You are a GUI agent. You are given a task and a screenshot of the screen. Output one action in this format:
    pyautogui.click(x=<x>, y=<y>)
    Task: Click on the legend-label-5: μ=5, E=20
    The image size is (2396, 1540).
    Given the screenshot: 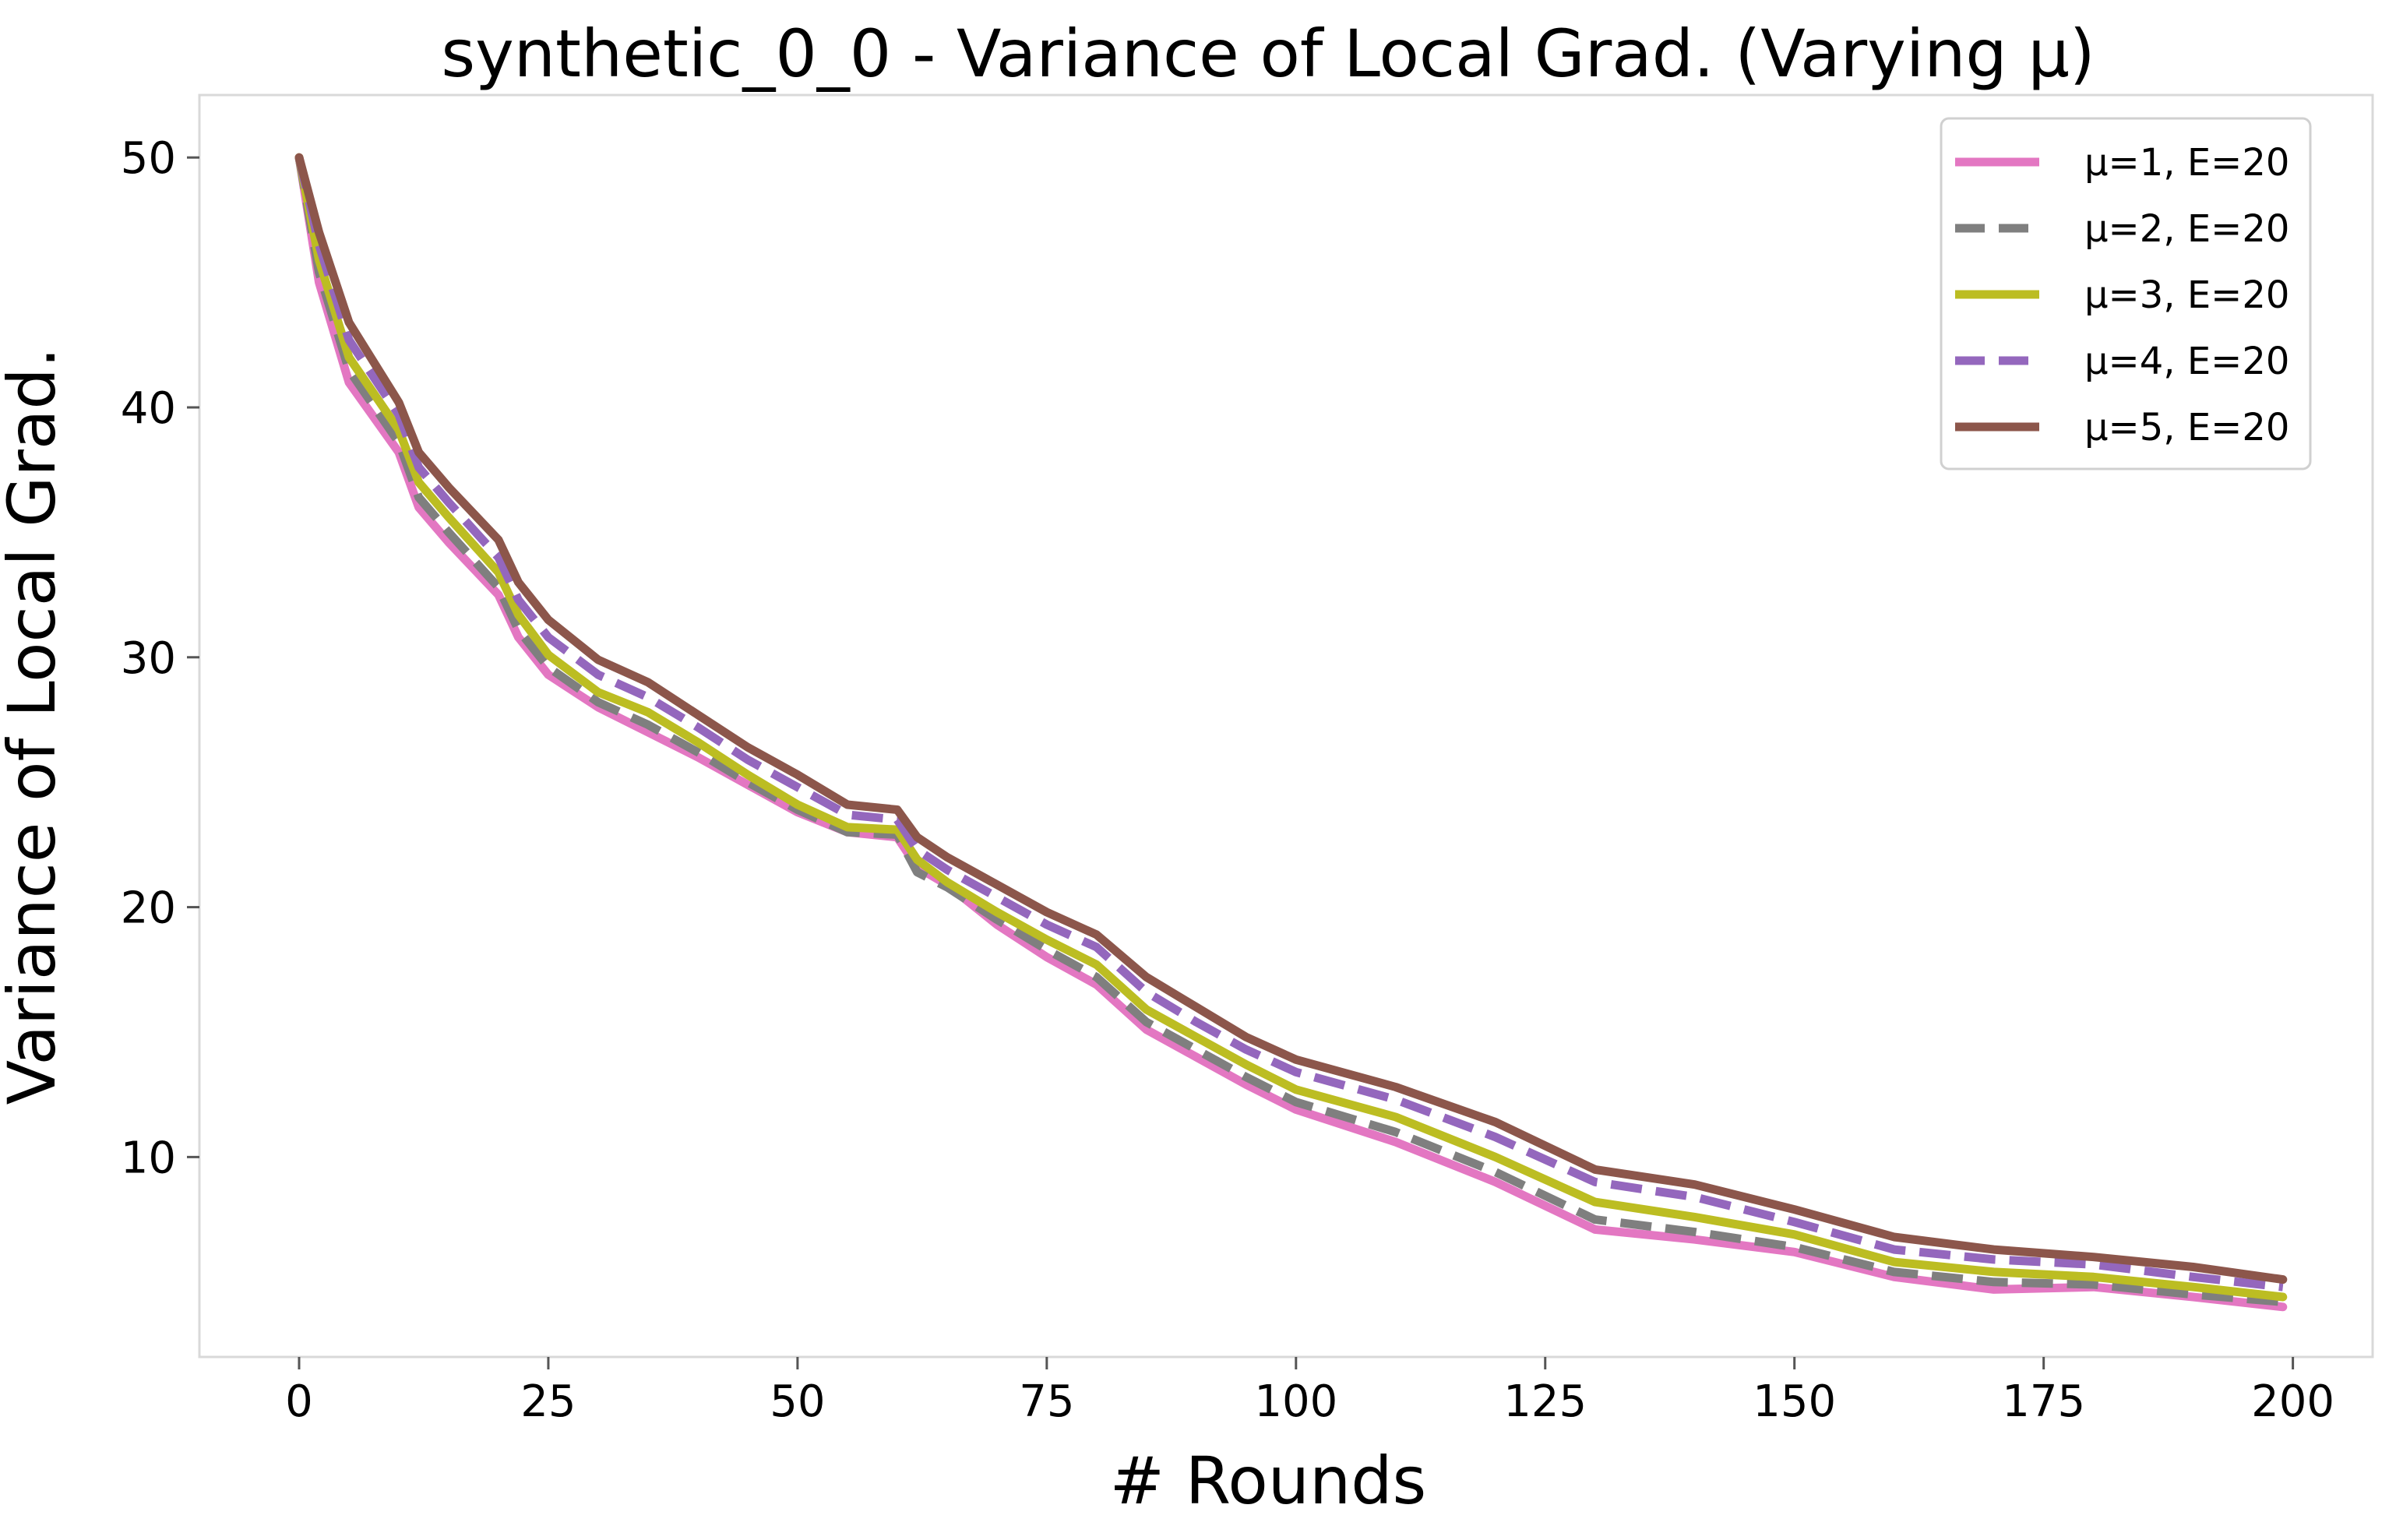 What is the action you would take?
    pyautogui.click(x=2186, y=427)
    